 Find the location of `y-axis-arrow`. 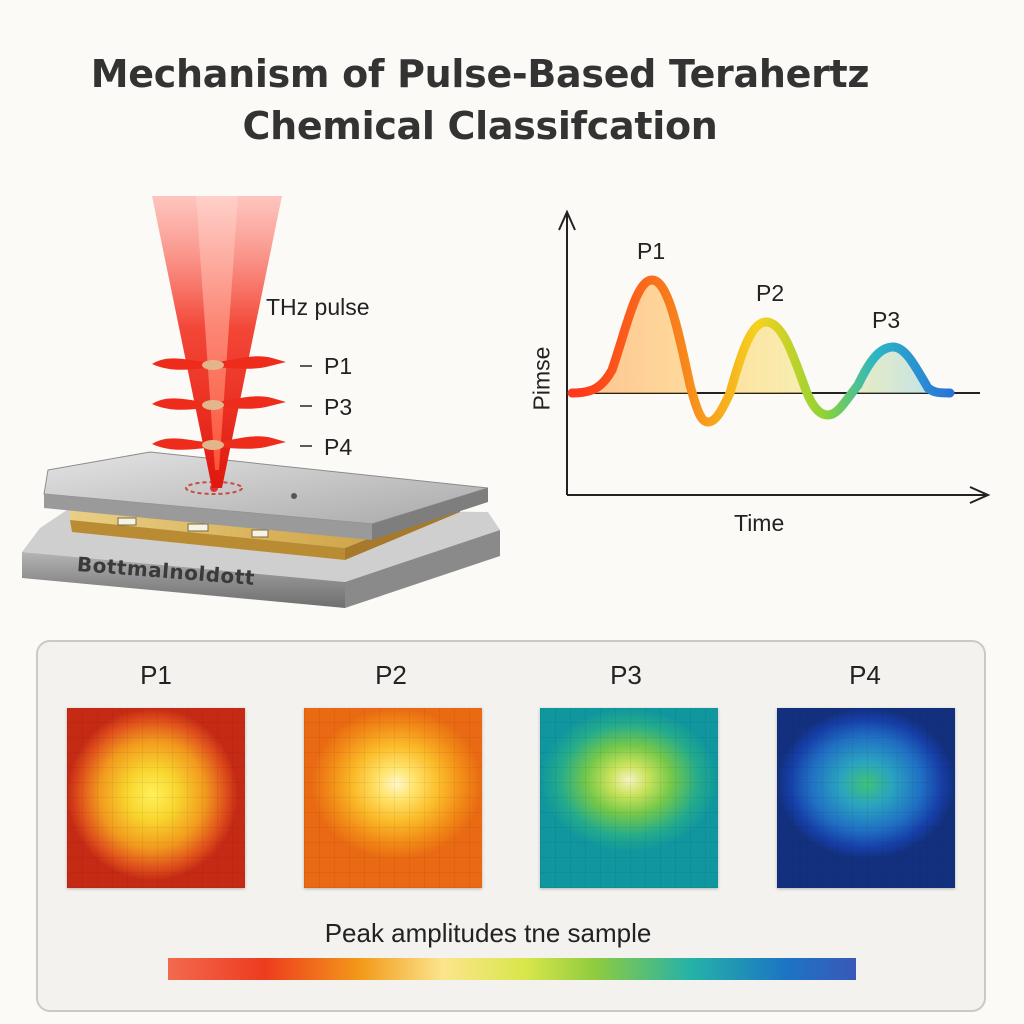

y-axis-arrow is located at coordinates (567, 220).